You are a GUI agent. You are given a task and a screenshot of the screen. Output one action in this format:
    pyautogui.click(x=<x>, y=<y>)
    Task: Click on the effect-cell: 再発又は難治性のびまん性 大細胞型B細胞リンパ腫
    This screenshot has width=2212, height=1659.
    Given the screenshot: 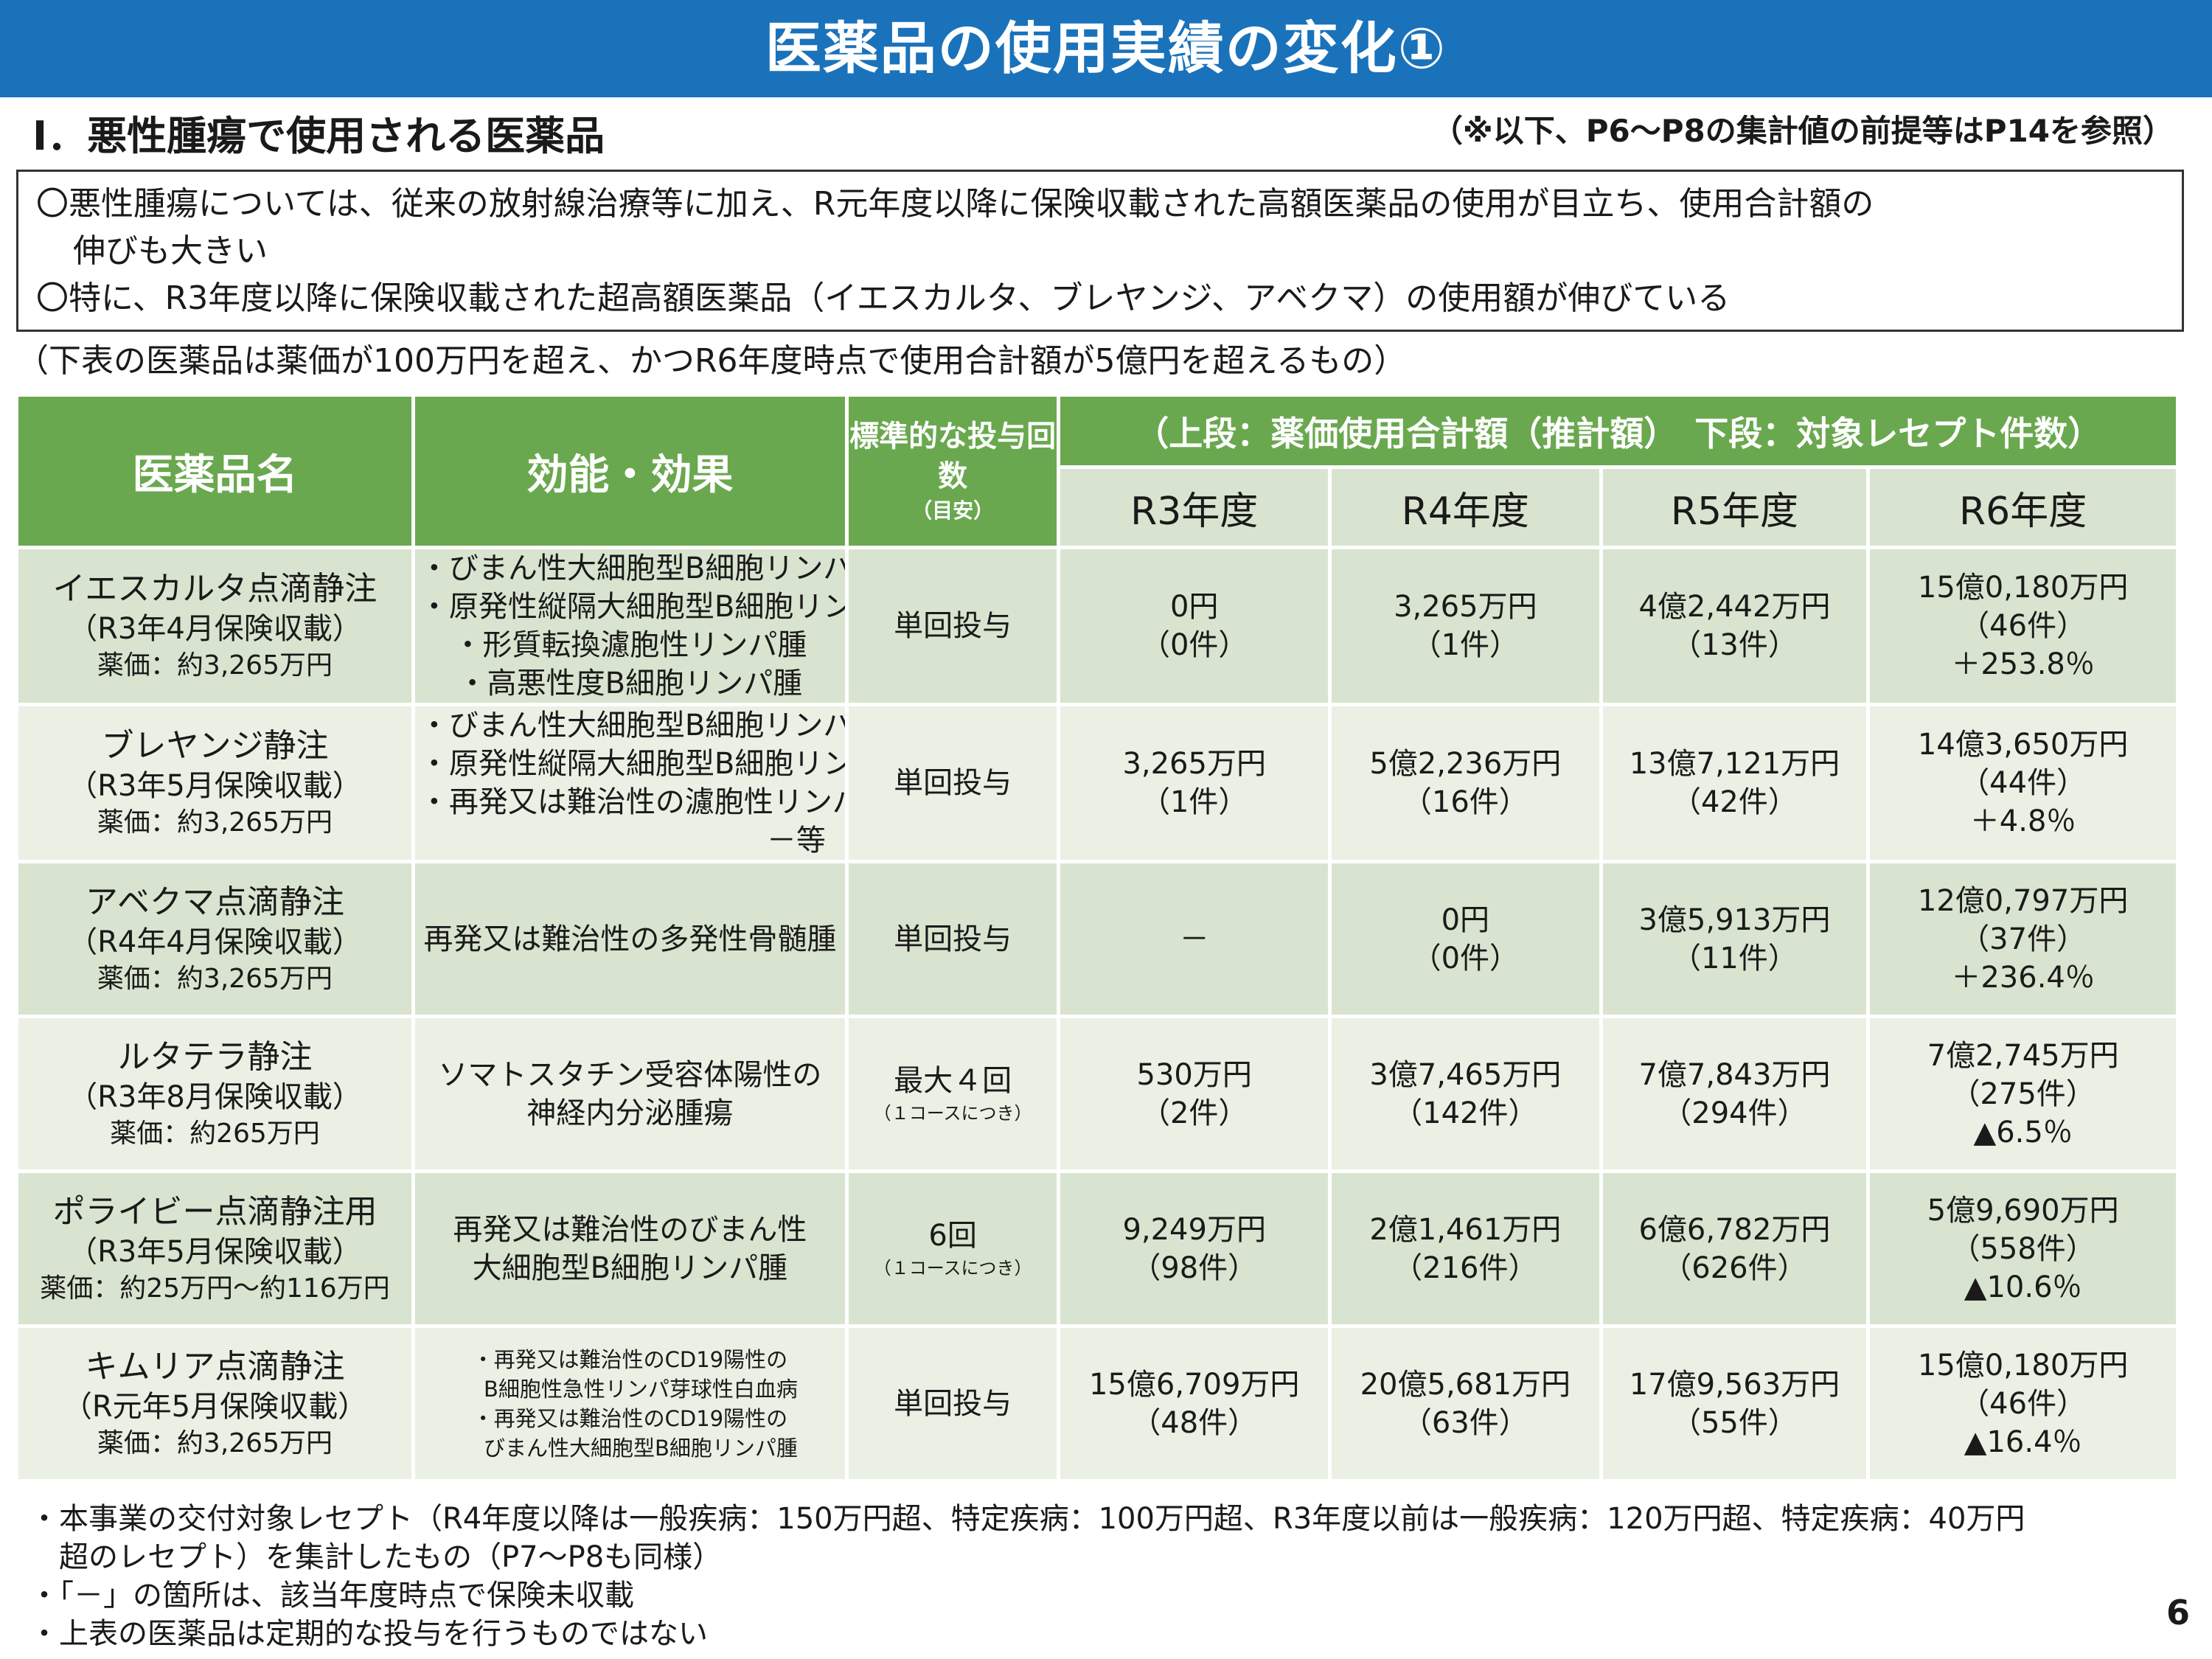 What is the action you would take?
    pyautogui.click(x=629, y=1248)
    